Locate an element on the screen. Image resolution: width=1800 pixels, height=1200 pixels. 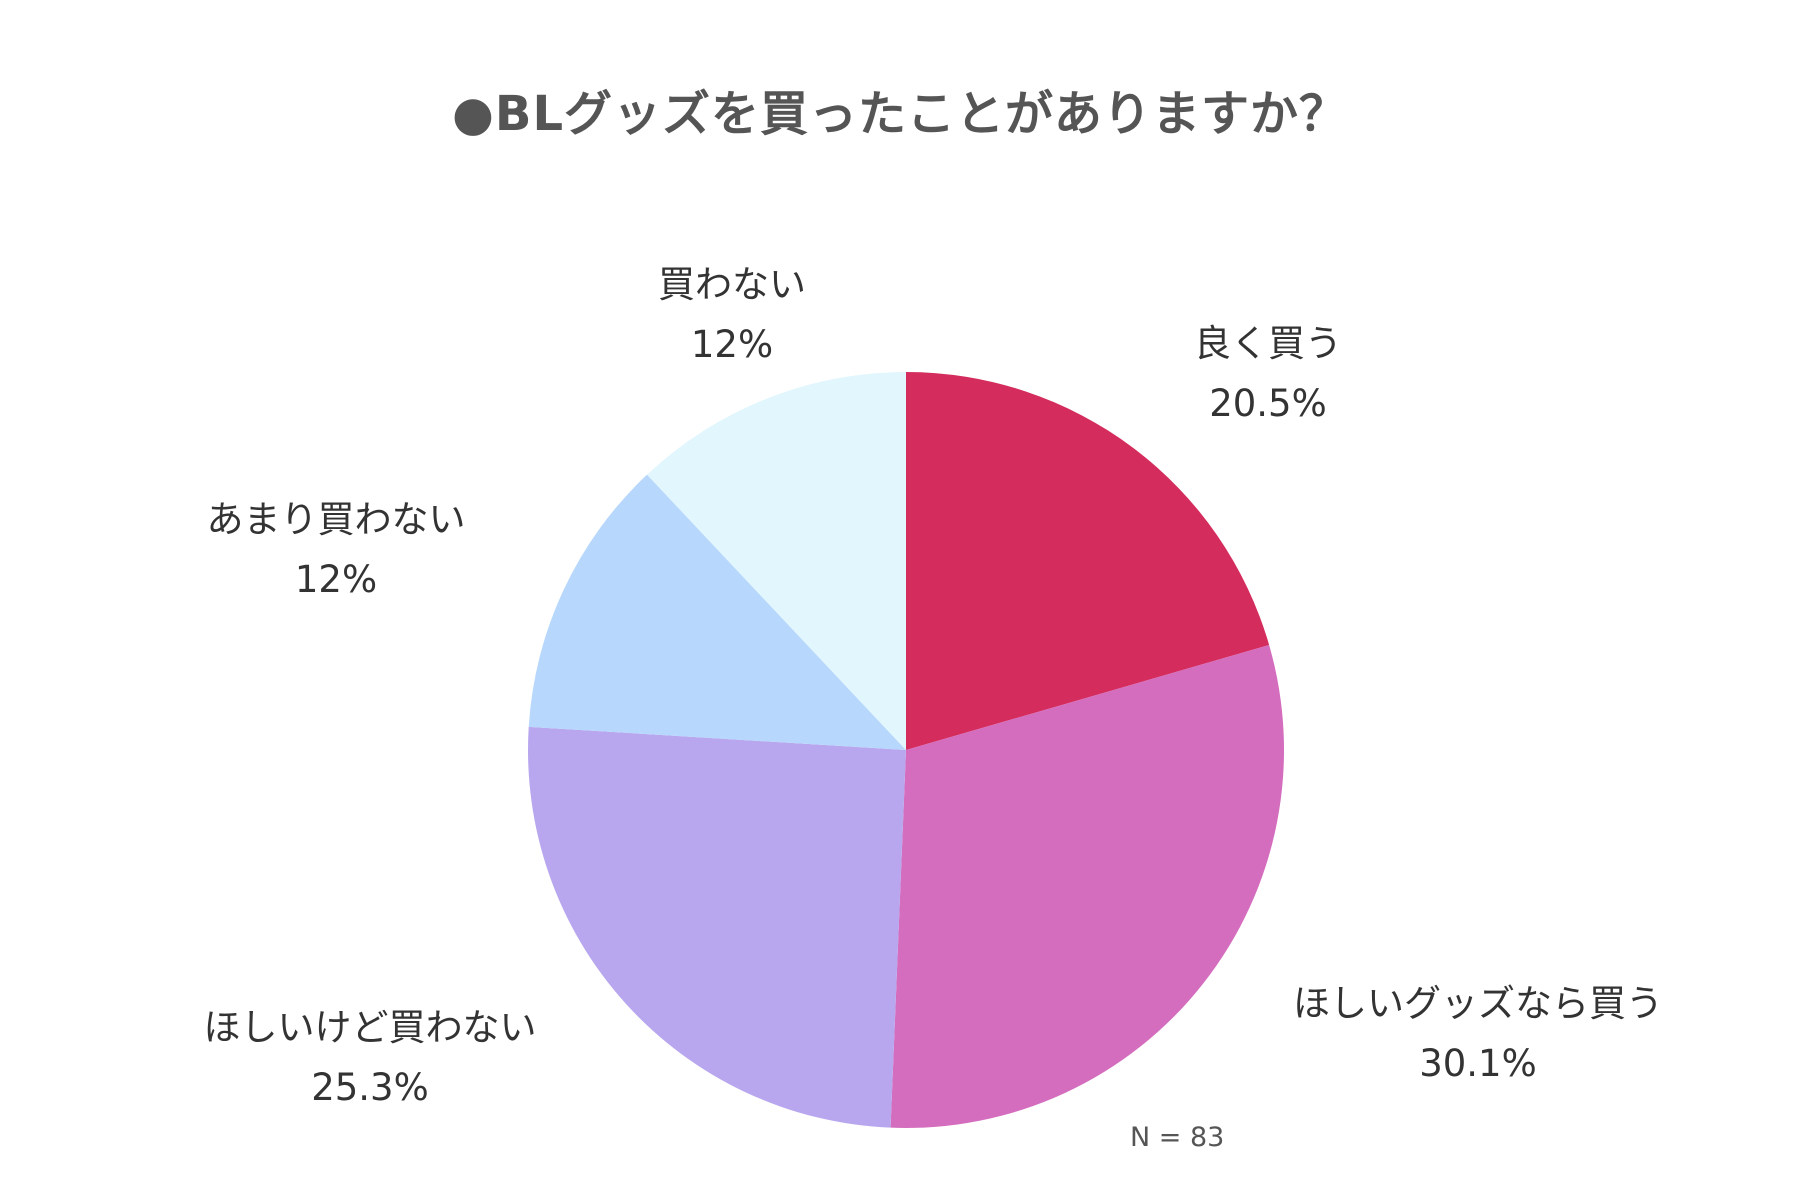
slice-label-yoku-kau: 良く買う 20.5% is located at coordinates (1268, 374).